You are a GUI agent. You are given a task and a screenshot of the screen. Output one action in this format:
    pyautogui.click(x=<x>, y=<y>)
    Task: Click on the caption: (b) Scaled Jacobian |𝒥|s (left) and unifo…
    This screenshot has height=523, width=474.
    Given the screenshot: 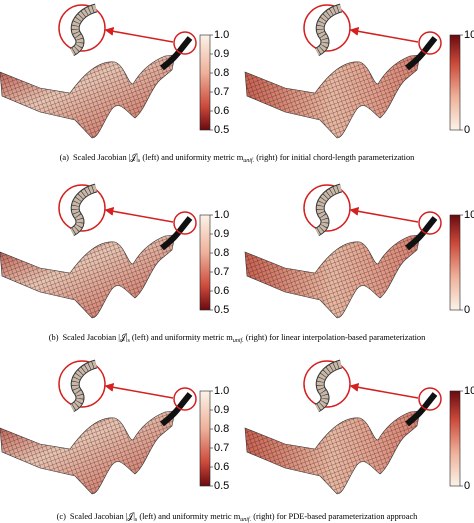 What is the action you would take?
    pyautogui.click(x=237, y=338)
    